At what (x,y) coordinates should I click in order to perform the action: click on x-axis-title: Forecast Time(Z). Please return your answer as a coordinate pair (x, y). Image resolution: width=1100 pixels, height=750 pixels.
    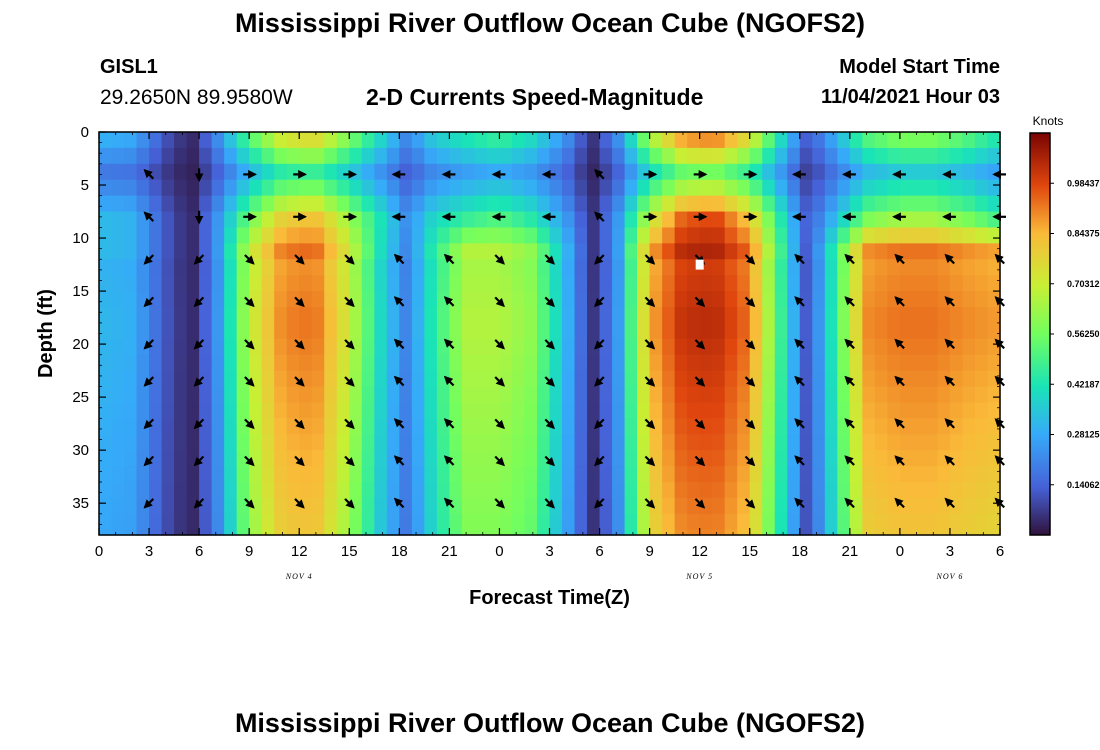
    Looking at the image, I should click on (549, 598).